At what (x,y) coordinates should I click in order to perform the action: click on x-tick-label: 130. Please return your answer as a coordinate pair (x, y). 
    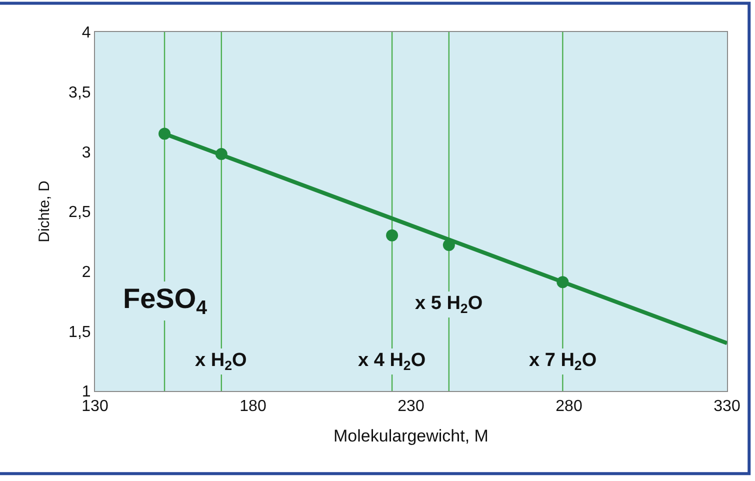
    Looking at the image, I should click on (95, 407).